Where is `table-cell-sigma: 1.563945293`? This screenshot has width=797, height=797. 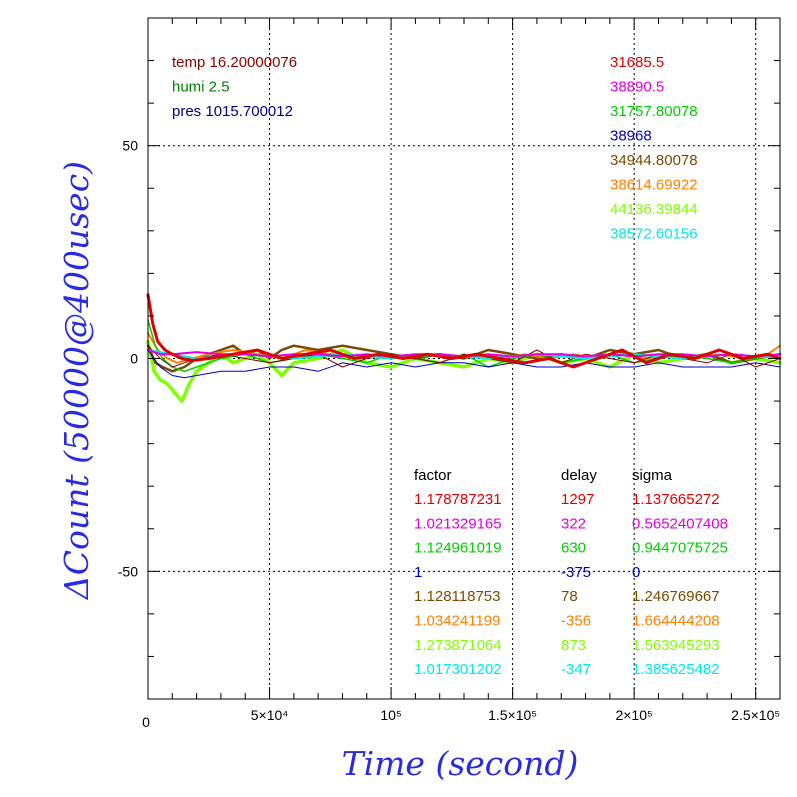
table-cell-sigma: 1.563945293 is located at coordinates (676, 645).